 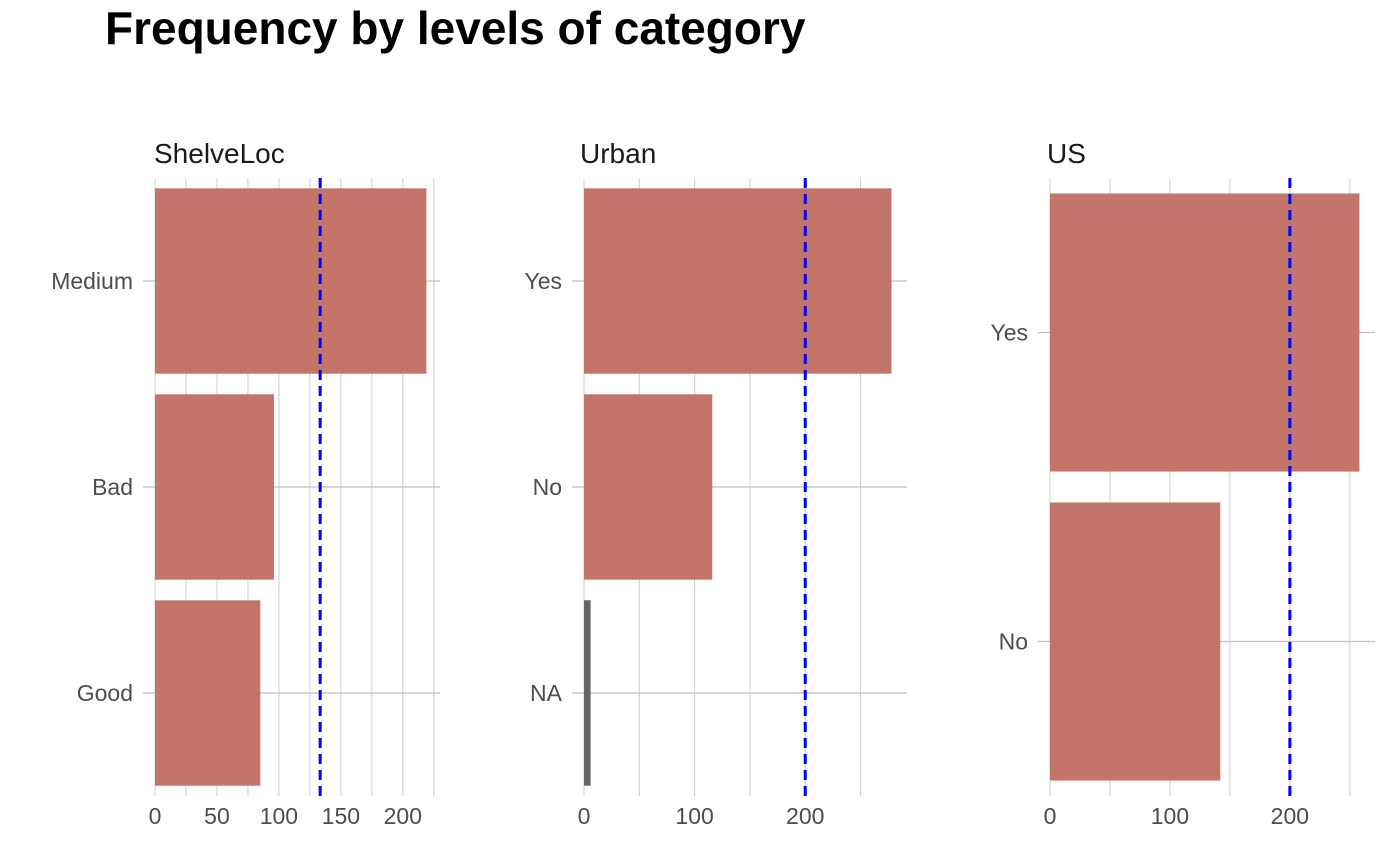 I want to click on bar-na, so click(x=587, y=693).